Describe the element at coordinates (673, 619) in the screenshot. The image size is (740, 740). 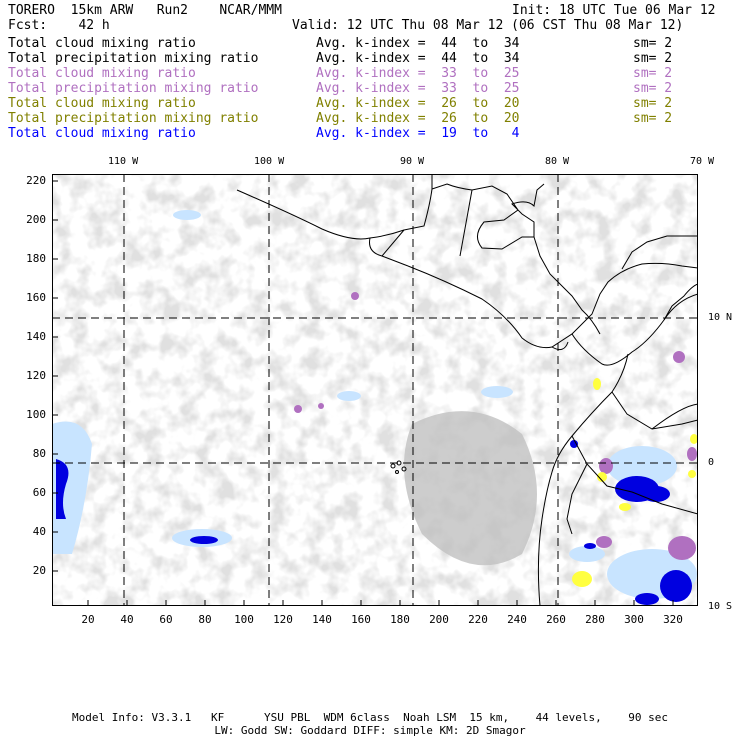
I see `x-tick-label: 320` at that location.